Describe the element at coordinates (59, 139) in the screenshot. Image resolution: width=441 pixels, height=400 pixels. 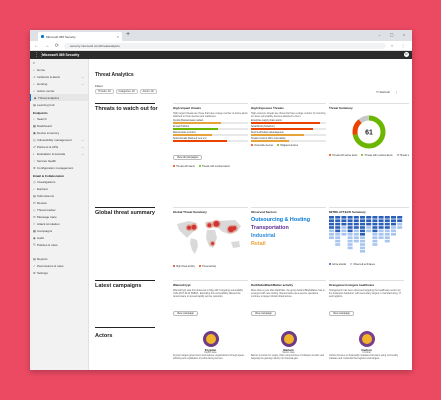
I see `sidebar-item-vulnerability-management: ◎Vulnerability management ⌄` at that location.